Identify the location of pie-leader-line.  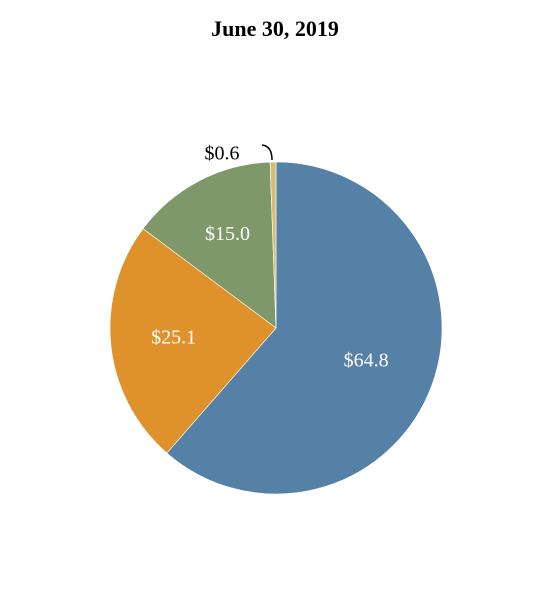
(267, 152).